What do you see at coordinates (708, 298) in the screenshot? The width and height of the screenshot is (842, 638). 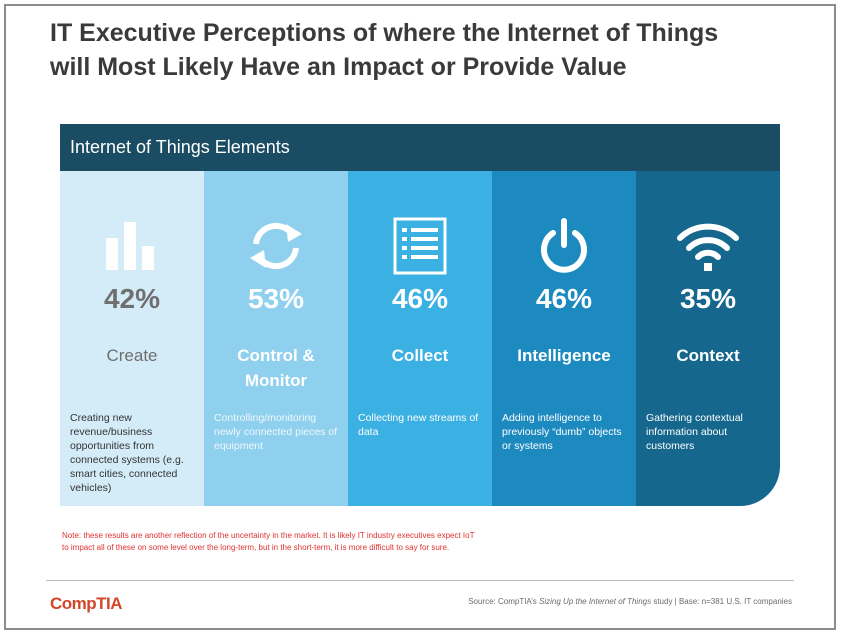 I see `percent-context: 35%` at bounding box center [708, 298].